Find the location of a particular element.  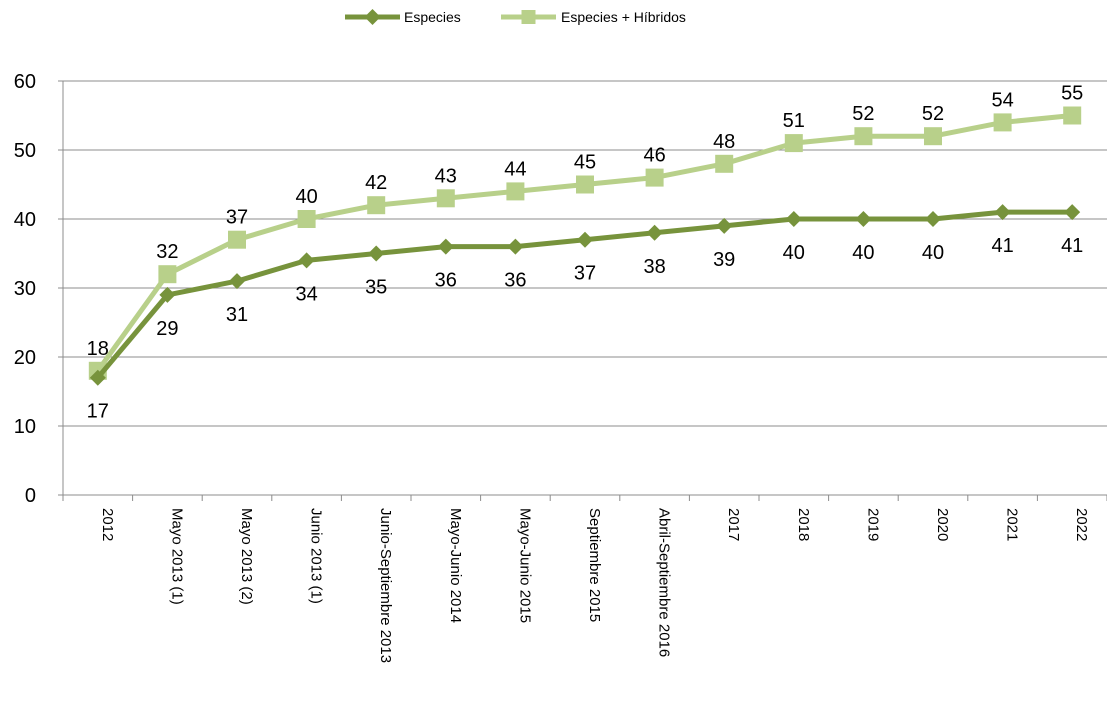

data-label: 31 is located at coordinates (237, 315).